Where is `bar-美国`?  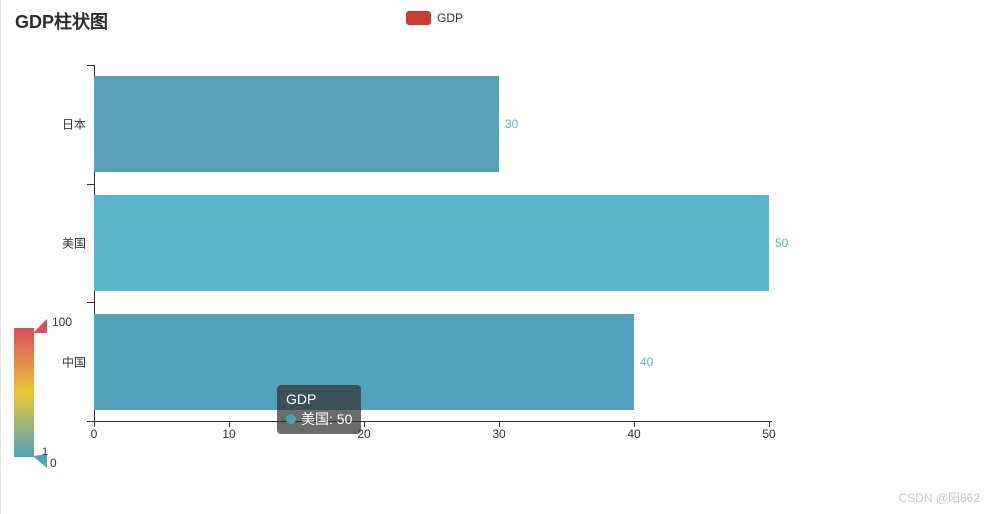
bar-美国 is located at coordinates (431, 243).